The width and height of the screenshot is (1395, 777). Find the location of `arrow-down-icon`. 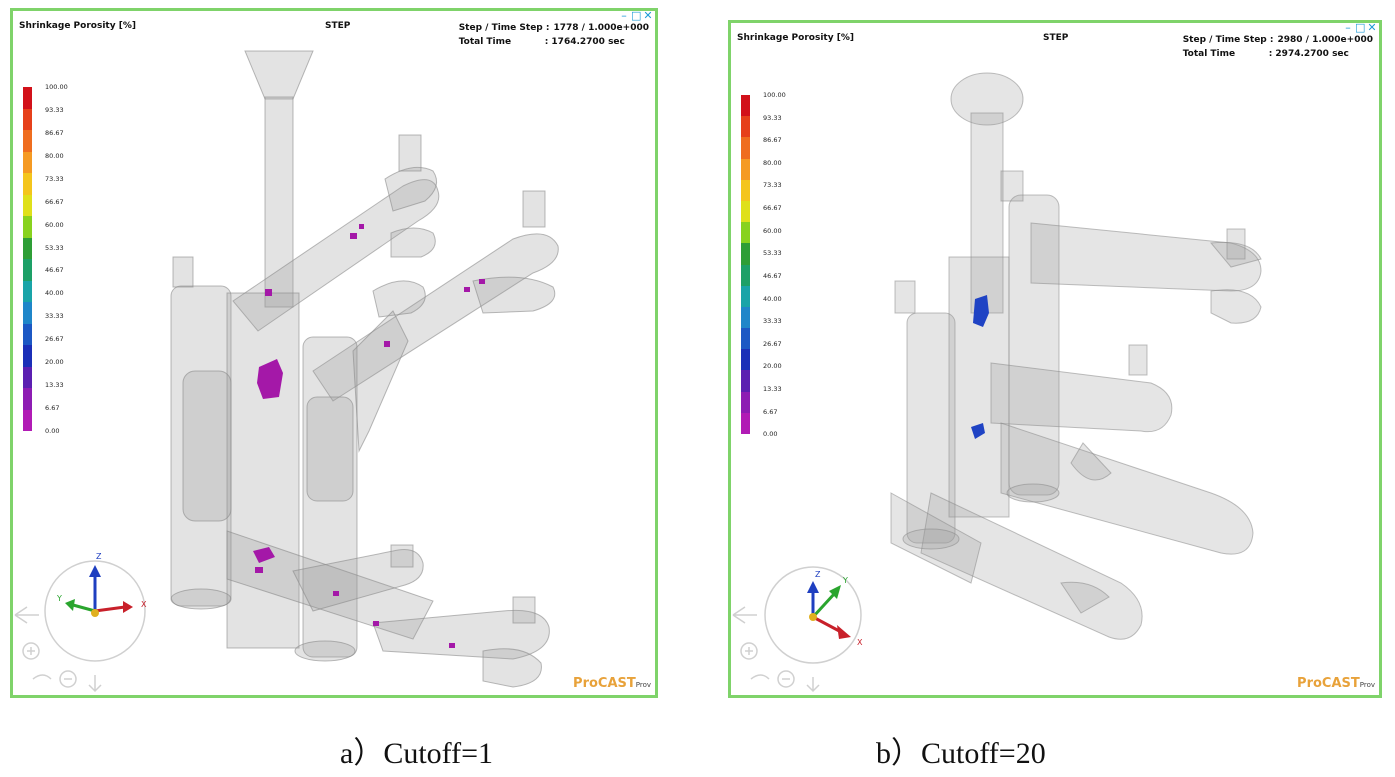

arrow-down-icon is located at coordinates (813, 685).